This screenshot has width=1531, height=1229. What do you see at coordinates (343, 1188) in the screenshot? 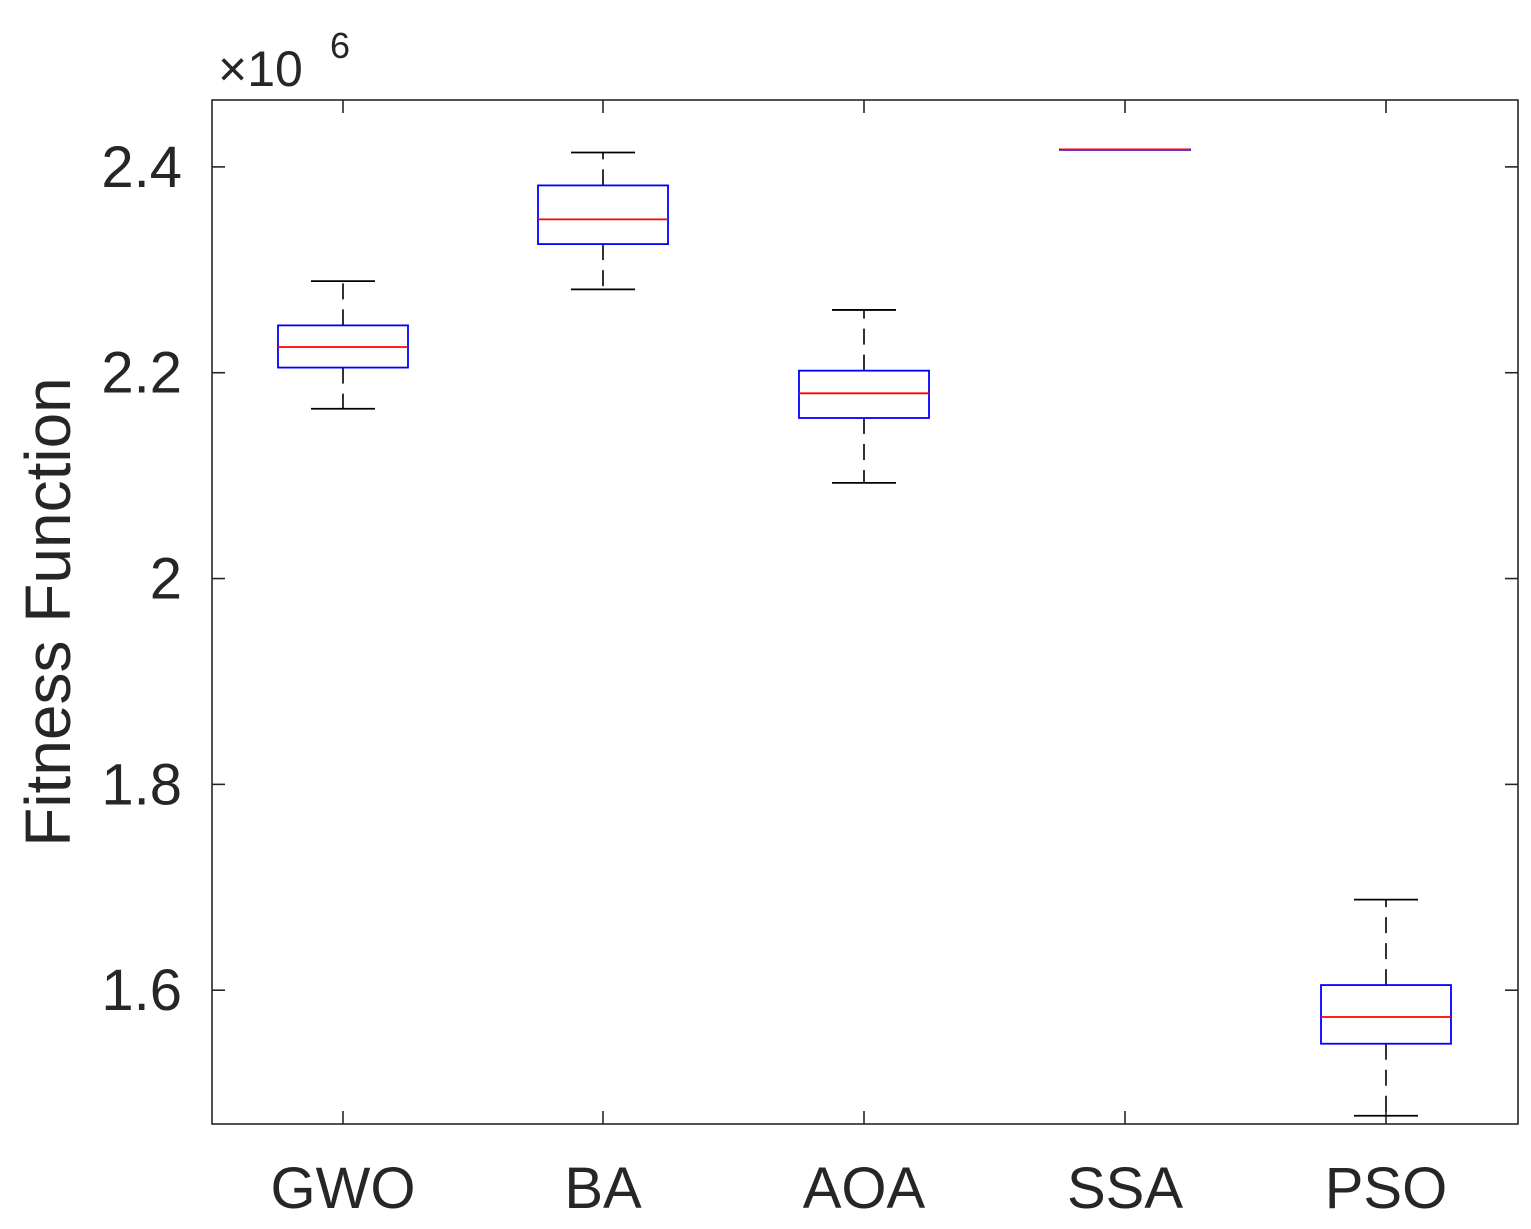
I see `x-tick-label: GWO` at bounding box center [343, 1188].